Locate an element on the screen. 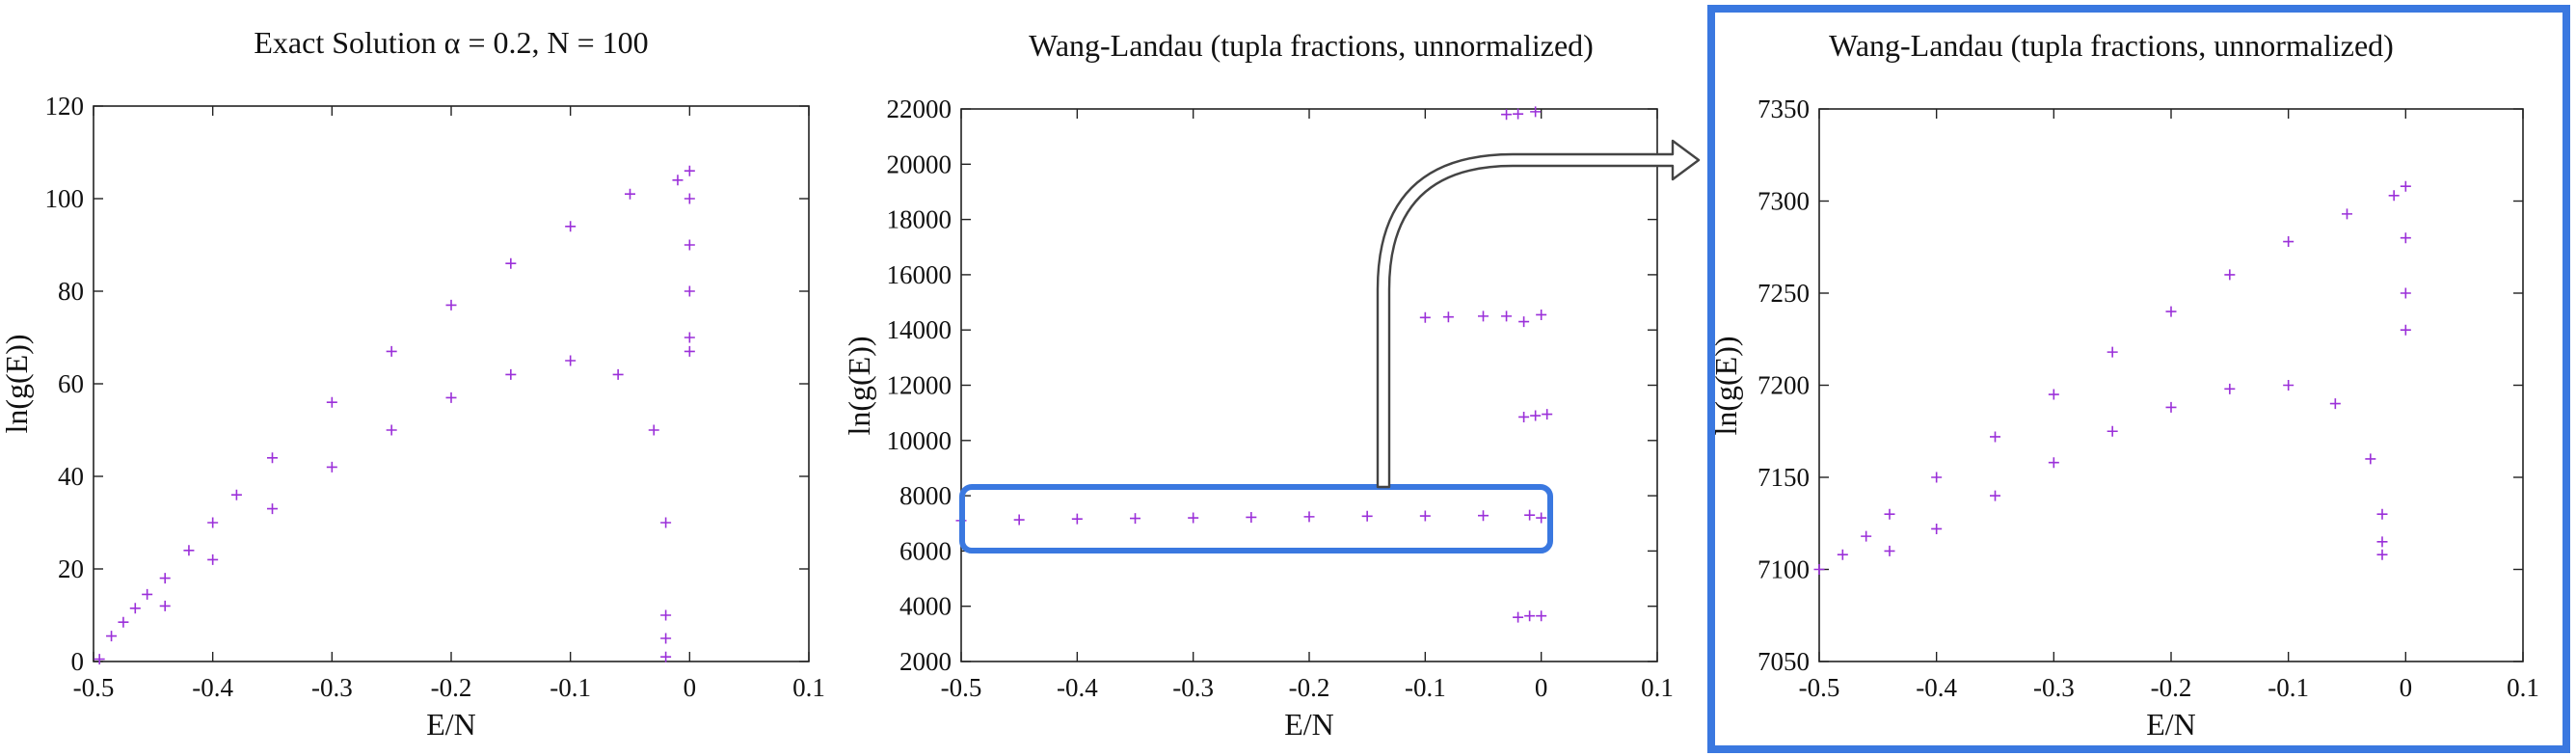 The width and height of the screenshot is (2576, 756). y-tick-label: 14000 is located at coordinates (920, 329).